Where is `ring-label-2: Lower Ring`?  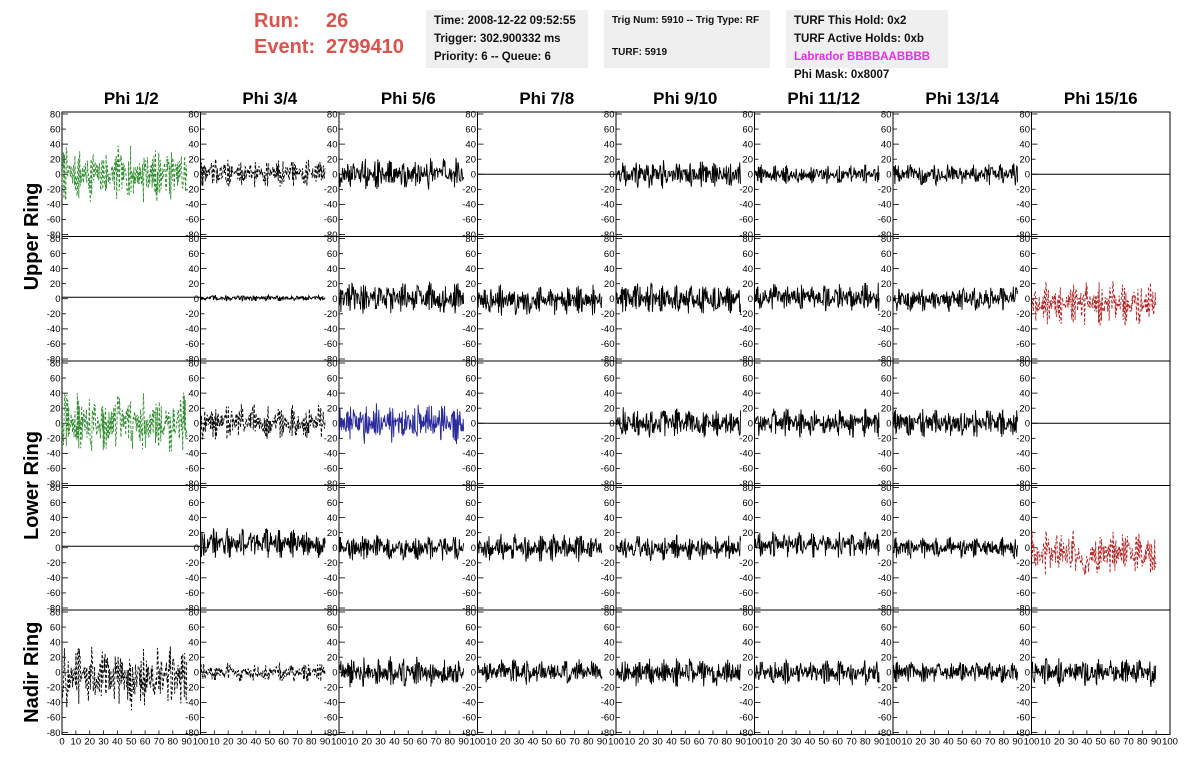
ring-label-2: Lower Ring is located at coordinates (32, 485).